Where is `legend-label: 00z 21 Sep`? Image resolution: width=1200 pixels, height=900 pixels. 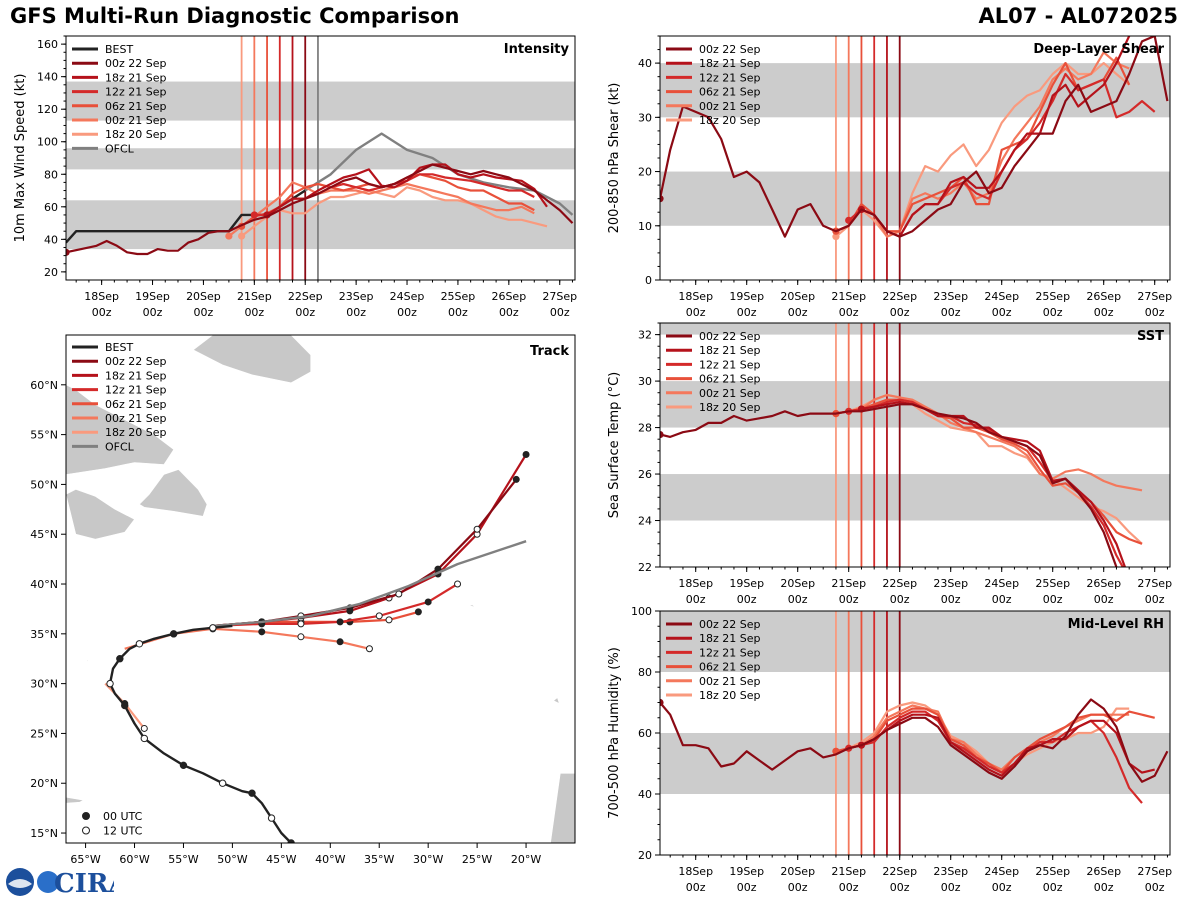 legend-label: 00z 21 Sep is located at coordinates (730, 106).